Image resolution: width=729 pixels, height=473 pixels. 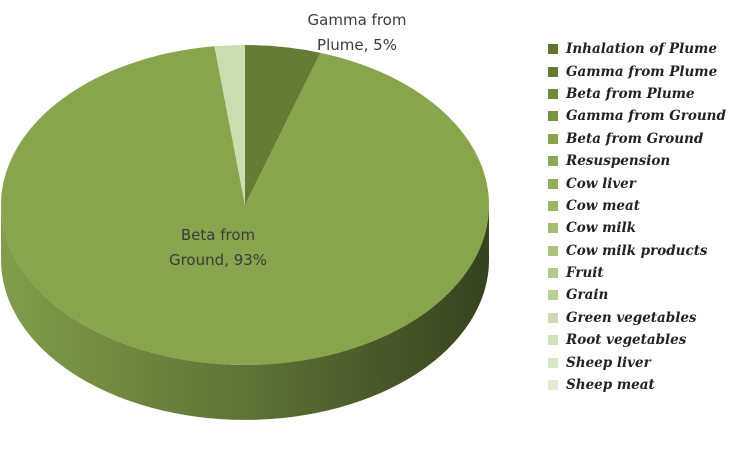 I want to click on legend-item: Cow milk, so click(x=637, y=228).